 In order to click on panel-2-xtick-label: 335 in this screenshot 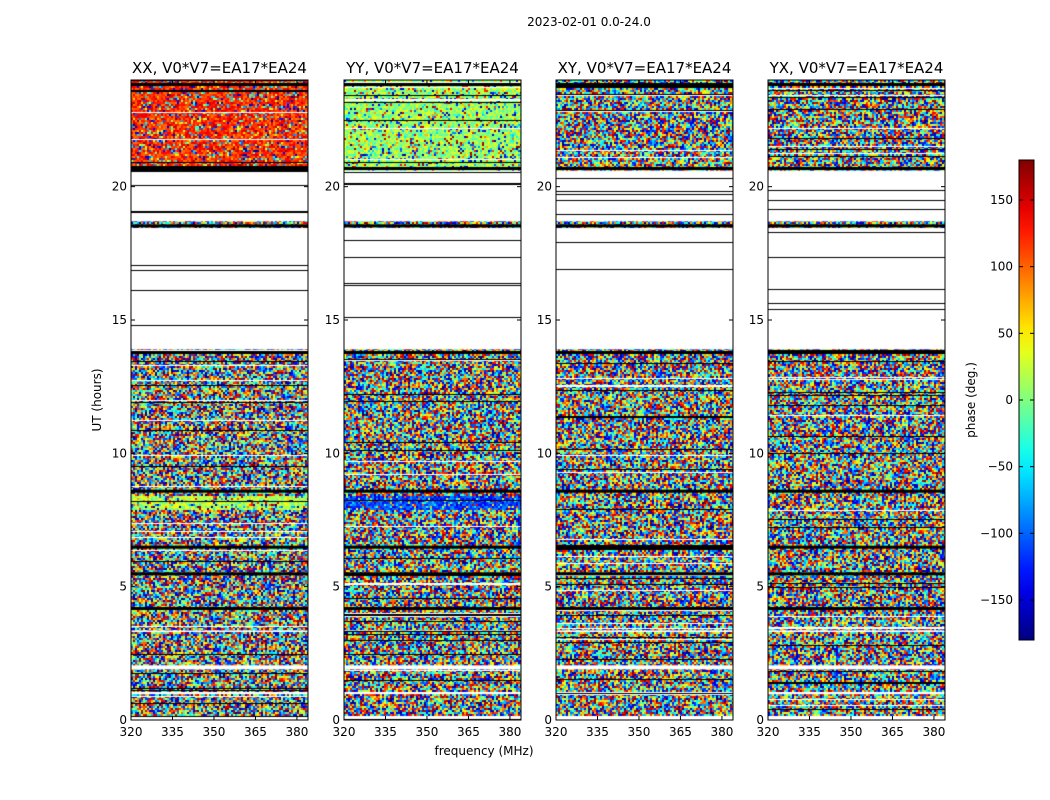, I will do `click(385, 732)`.